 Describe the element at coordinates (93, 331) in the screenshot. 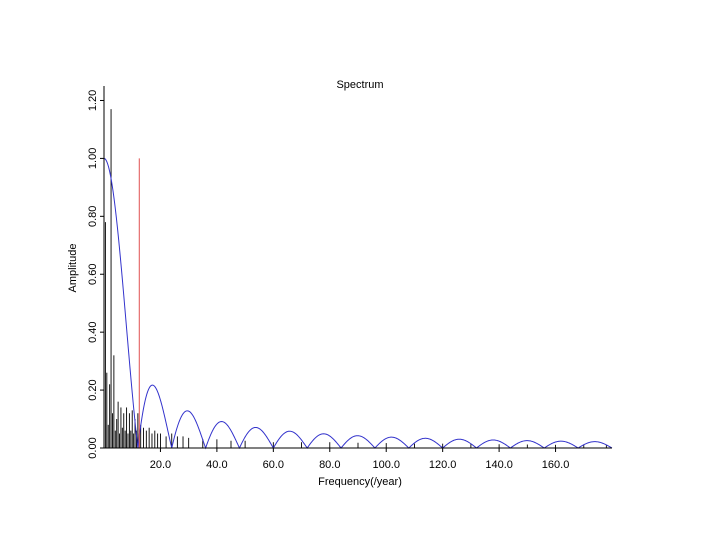

I see `y-tick-label: 0.40` at that location.